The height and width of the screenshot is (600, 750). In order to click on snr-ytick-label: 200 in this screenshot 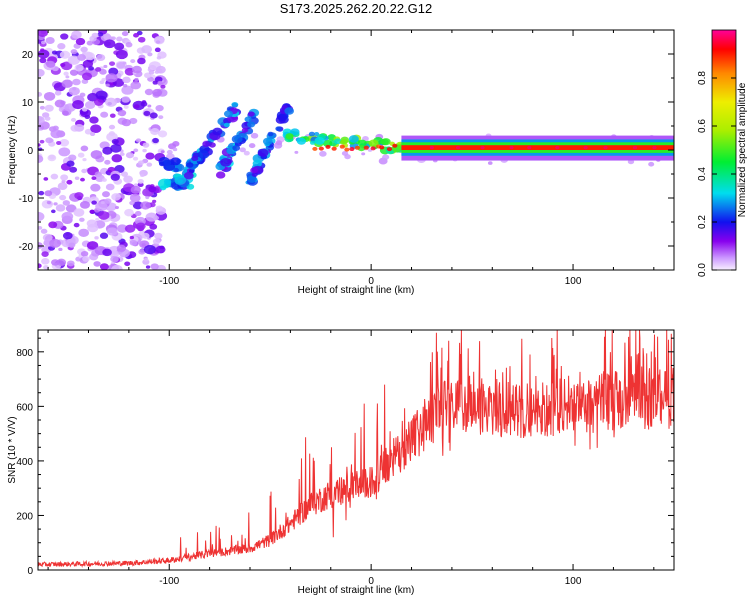, I will do `click(24, 516)`.